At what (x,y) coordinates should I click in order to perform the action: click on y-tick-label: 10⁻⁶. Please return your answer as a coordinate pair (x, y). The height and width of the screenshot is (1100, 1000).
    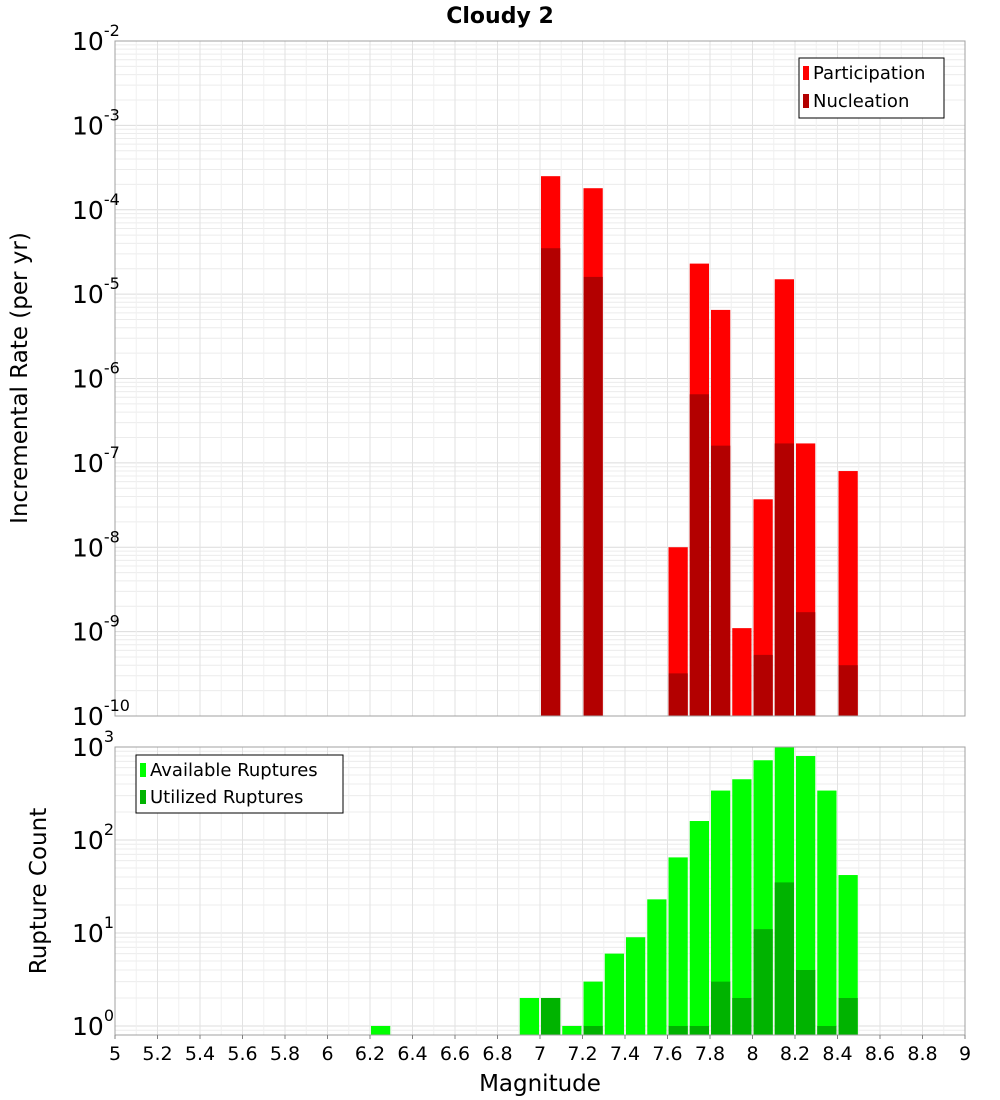
    Looking at the image, I should click on (96, 376).